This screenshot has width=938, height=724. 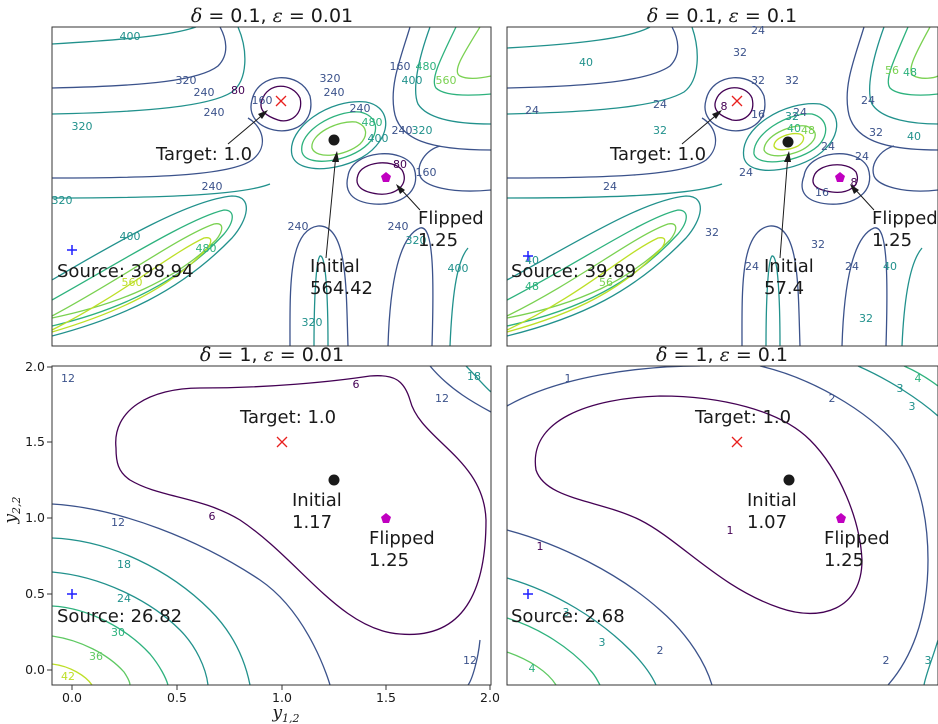 What do you see at coordinates (787, 156) in the screenshot?
I see `initial-arrowhead` at bounding box center [787, 156].